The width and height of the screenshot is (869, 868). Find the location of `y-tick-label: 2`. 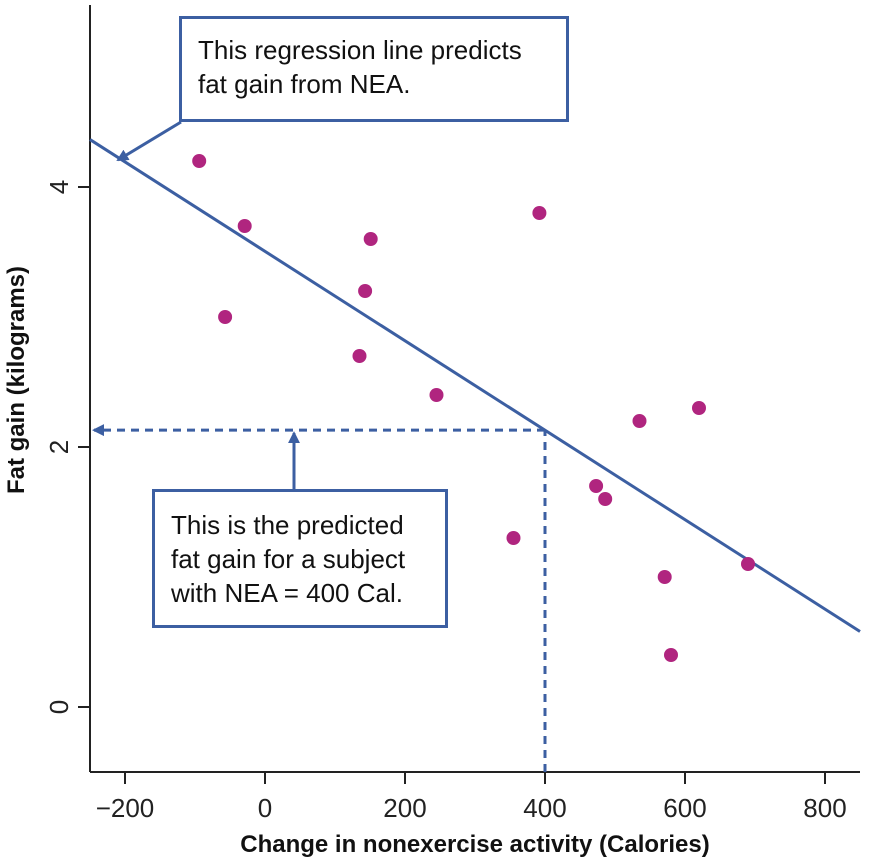

y-tick-label: 2 is located at coordinates (59, 447).